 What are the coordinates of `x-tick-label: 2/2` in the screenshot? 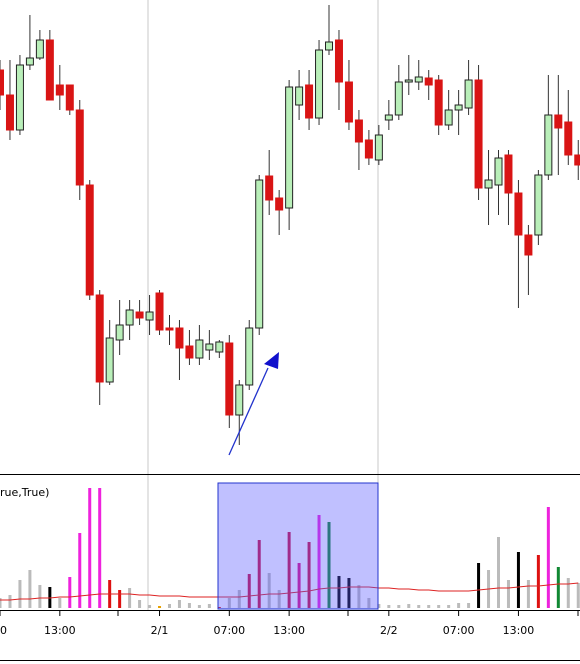 It's located at (389, 630).